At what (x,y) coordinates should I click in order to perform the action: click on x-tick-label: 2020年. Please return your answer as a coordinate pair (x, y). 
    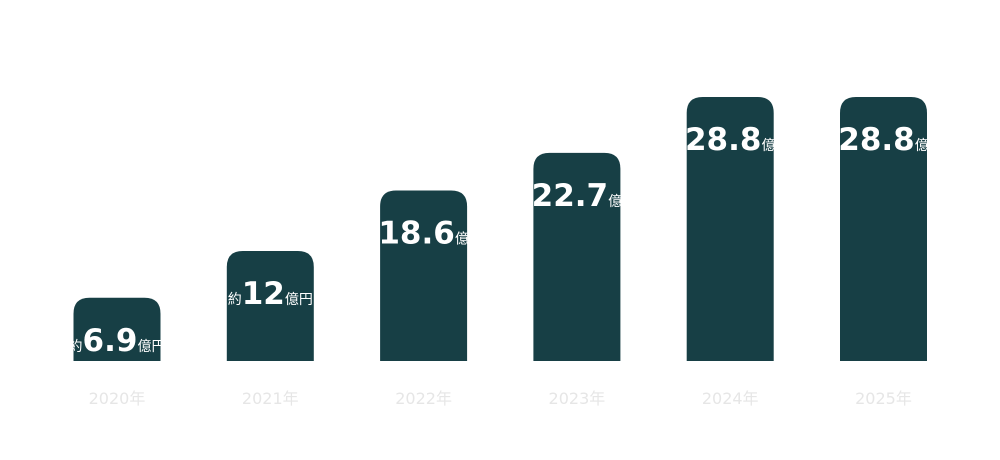
    Looking at the image, I should click on (117, 398).